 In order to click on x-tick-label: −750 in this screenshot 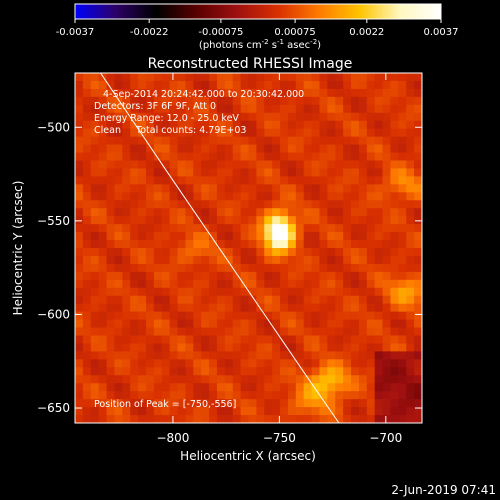, I will do `click(279, 438)`.